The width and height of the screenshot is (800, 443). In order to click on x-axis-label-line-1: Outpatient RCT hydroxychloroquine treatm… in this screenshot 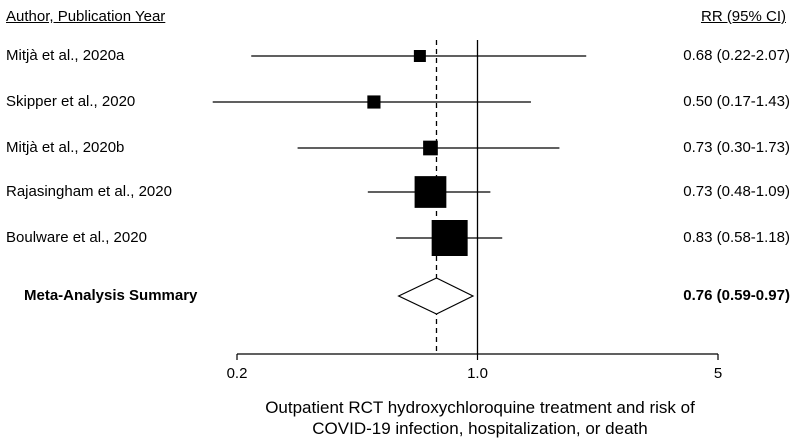, I will do `click(480, 407)`.